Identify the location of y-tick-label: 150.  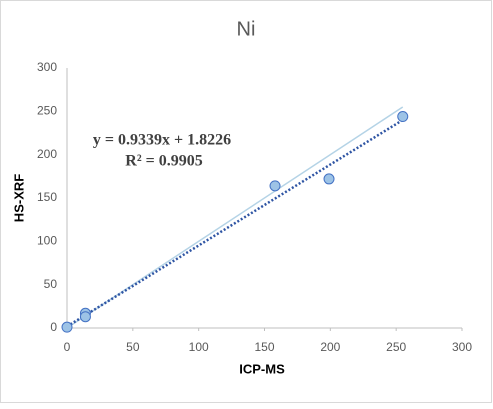
(47, 197).